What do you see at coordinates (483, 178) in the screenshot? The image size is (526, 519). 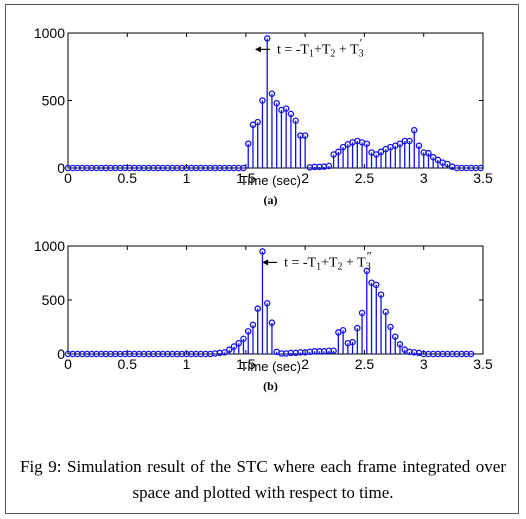 I see `x-tick-label: 3.5` at bounding box center [483, 178].